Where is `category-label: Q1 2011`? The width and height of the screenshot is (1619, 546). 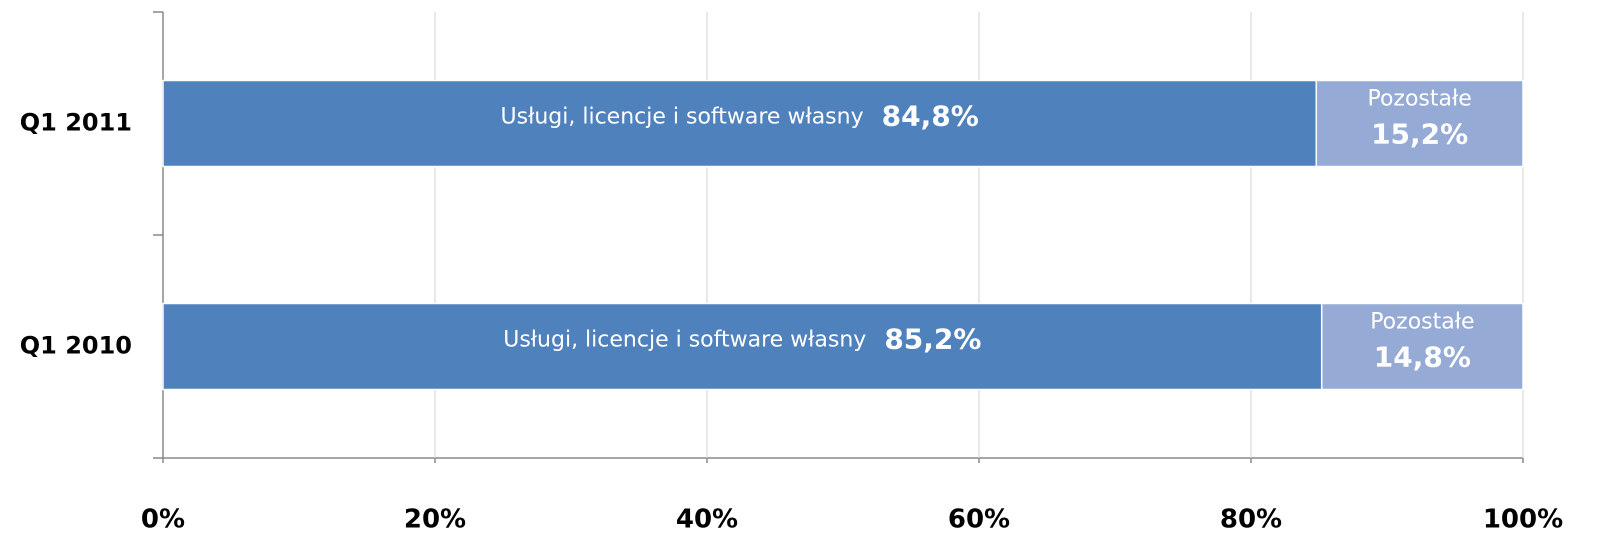 category-label: Q1 2011 is located at coordinates (76, 123).